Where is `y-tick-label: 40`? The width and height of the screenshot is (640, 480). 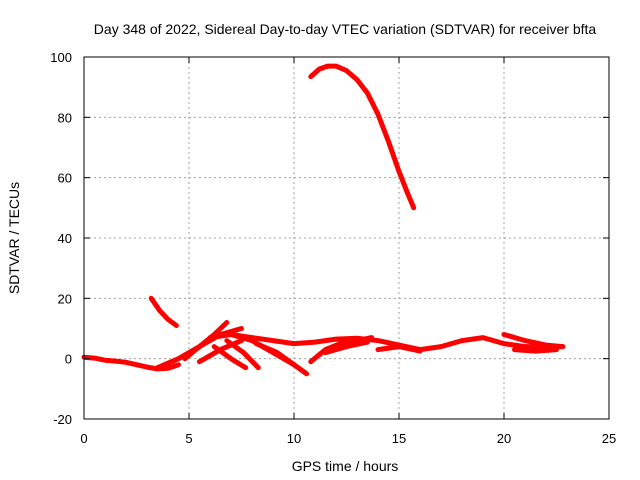 y-tick-label: 40 is located at coordinates (65, 238).